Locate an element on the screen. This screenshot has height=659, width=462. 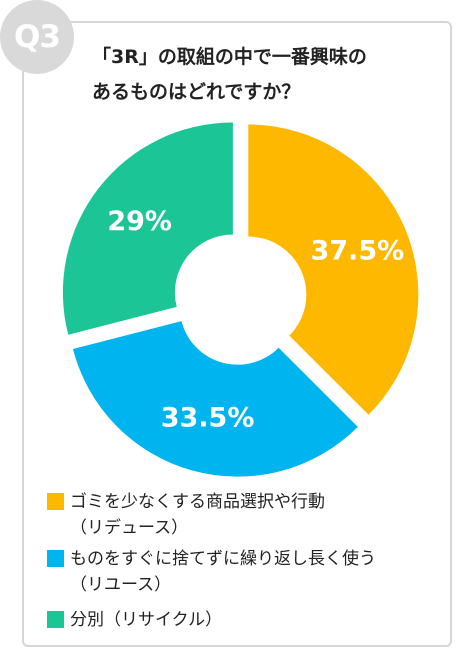
legend-swatch-reuse is located at coordinates (55, 558).